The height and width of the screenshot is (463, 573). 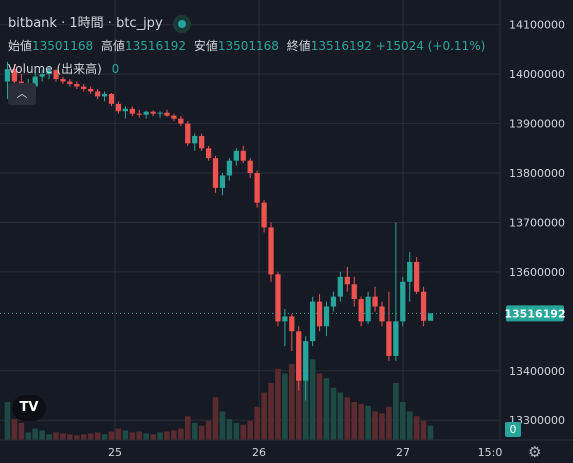 What do you see at coordinates (181, 23) in the screenshot?
I see `market-status-icon` at bounding box center [181, 23].